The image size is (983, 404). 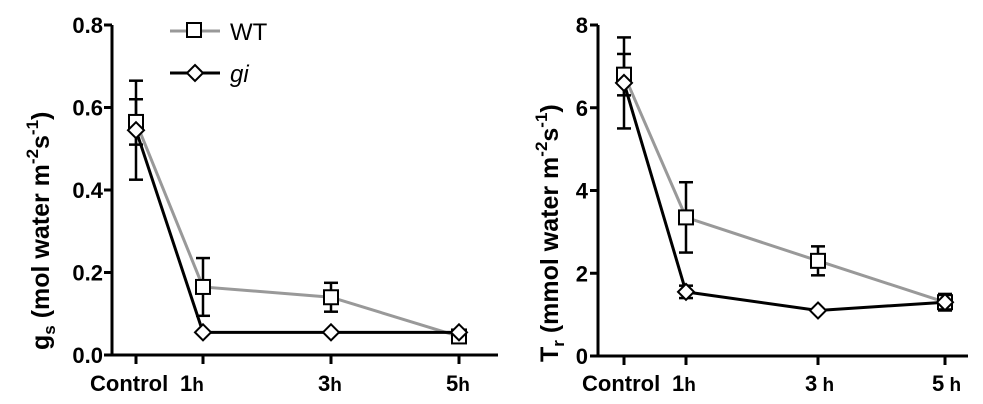 What do you see at coordinates (87, 25) in the screenshot?
I see `y-tick-label: 0.8` at bounding box center [87, 25].